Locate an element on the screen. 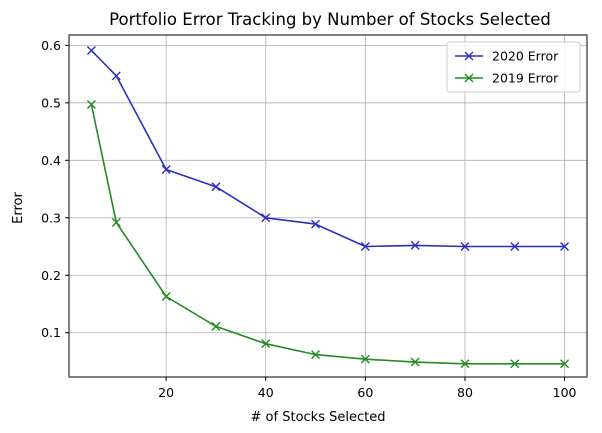 This screenshot has height=433, width=602. y-tick-label: 0.1 is located at coordinates (51, 332).